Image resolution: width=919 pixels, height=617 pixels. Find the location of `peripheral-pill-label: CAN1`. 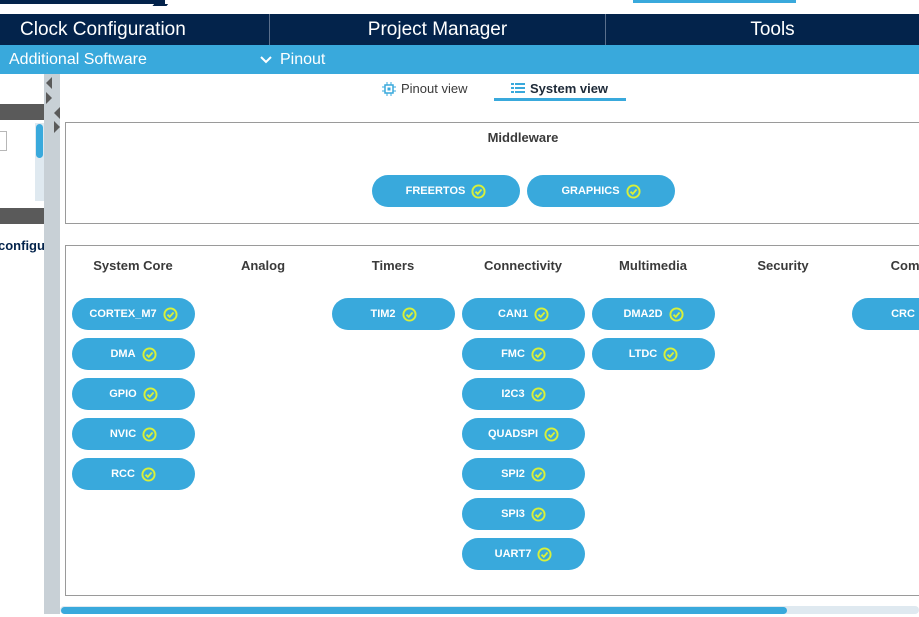

peripheral-pill-label: CAN1 is located at coordinates (513, 314).